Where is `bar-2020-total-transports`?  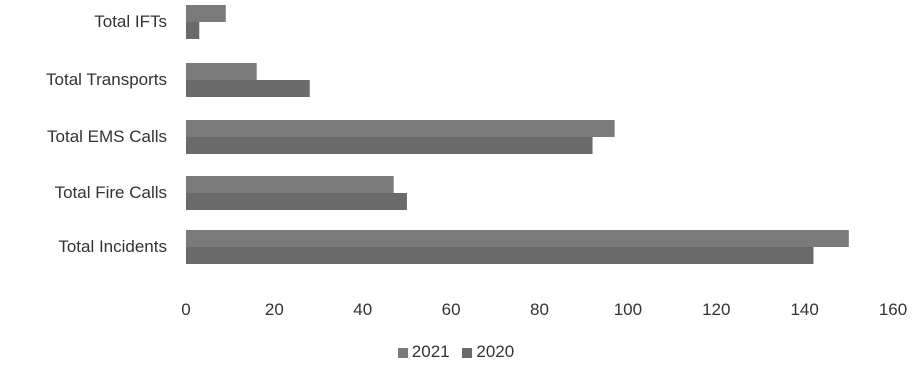
bar-2020-total-transports is located at coordinates (248, 88).